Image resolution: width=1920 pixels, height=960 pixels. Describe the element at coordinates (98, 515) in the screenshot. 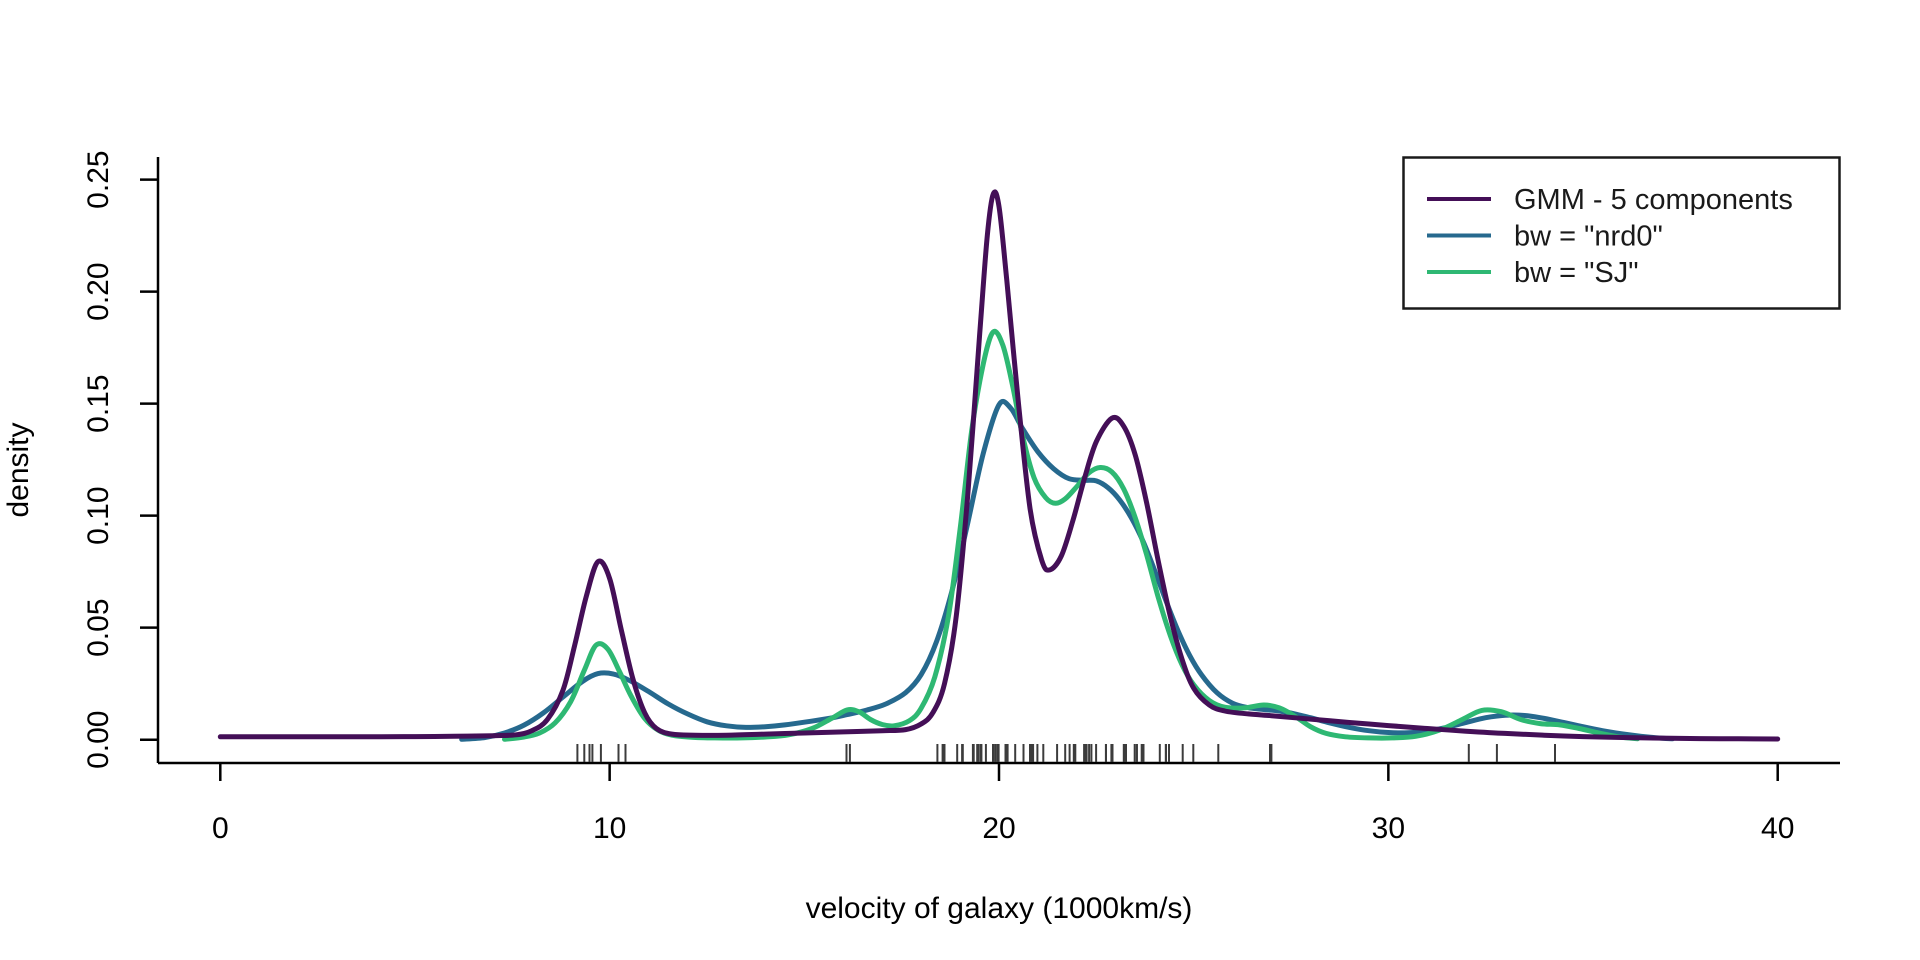

I see `y-tick-label: 0.10` at that location.